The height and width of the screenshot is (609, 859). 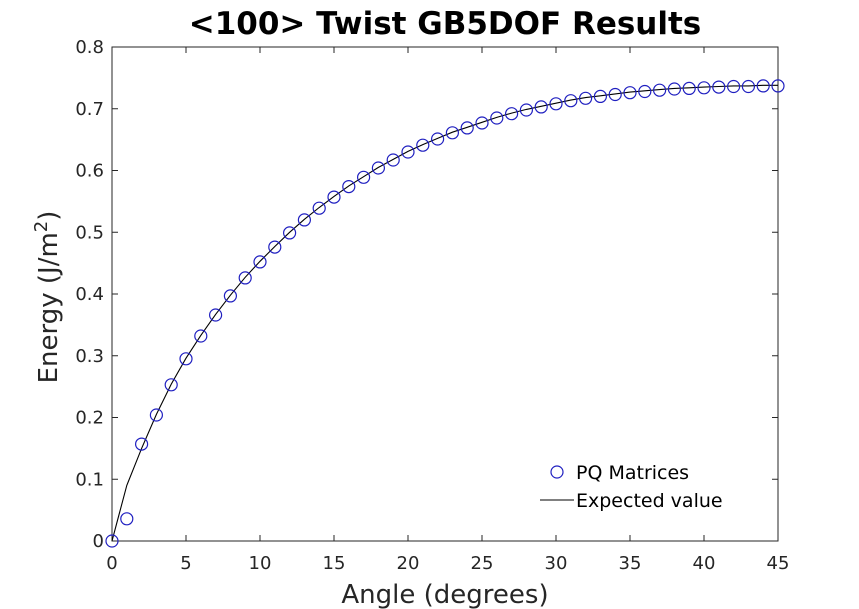 I want to click on x-tick-label: 30, so click(x=556, y=563).